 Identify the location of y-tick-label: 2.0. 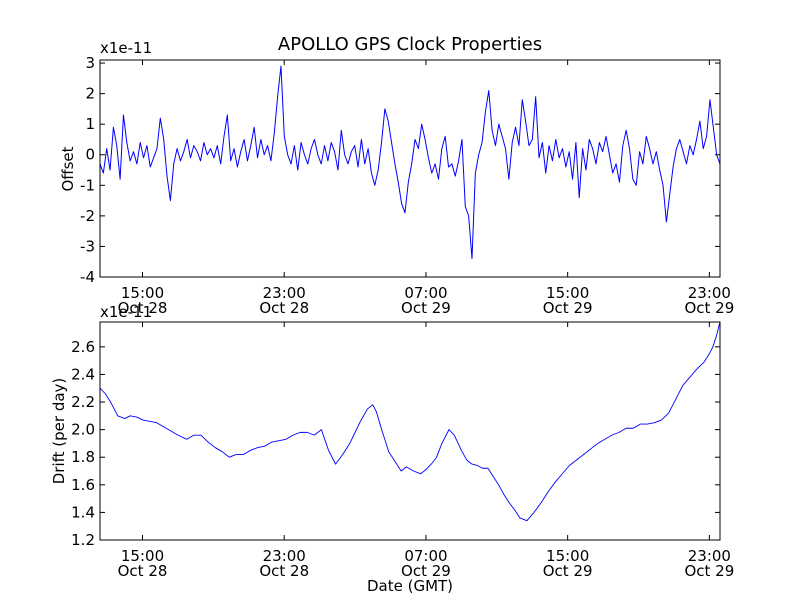
(83, 430).